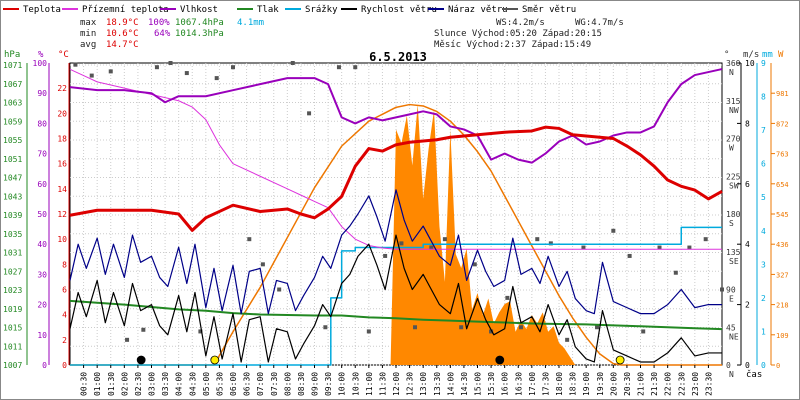 This screenshot has height=400, width=800. What do you see at coordinates (726, 55) in the screenshot?
I see `direction-axis-unit: °` at bounding box center [726, 55].